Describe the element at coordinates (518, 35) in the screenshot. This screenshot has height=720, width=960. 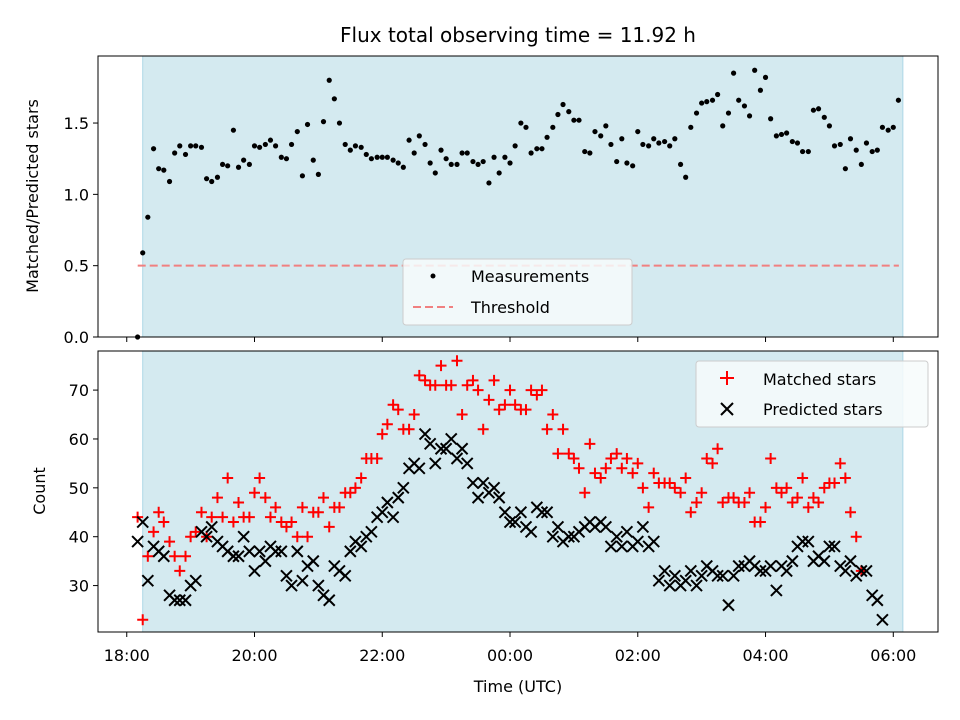
I see `chart-title: Flux total observing time = 11.92 h` at that location.